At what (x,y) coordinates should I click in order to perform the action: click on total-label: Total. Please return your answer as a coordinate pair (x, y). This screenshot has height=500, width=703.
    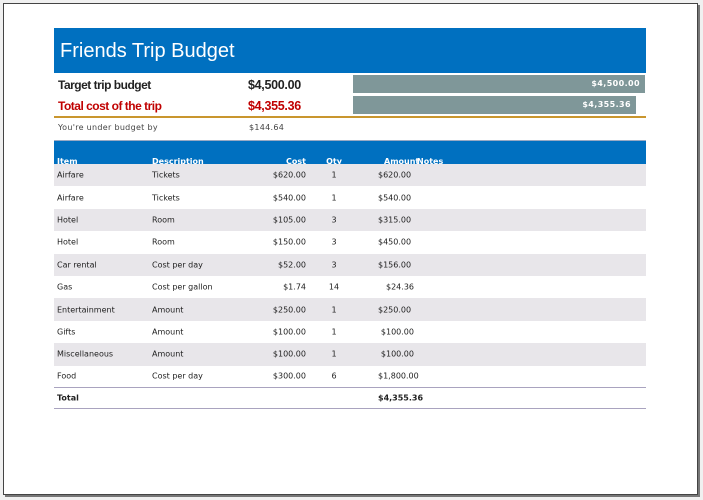
    Looking at the image, I should click on (68, 398).